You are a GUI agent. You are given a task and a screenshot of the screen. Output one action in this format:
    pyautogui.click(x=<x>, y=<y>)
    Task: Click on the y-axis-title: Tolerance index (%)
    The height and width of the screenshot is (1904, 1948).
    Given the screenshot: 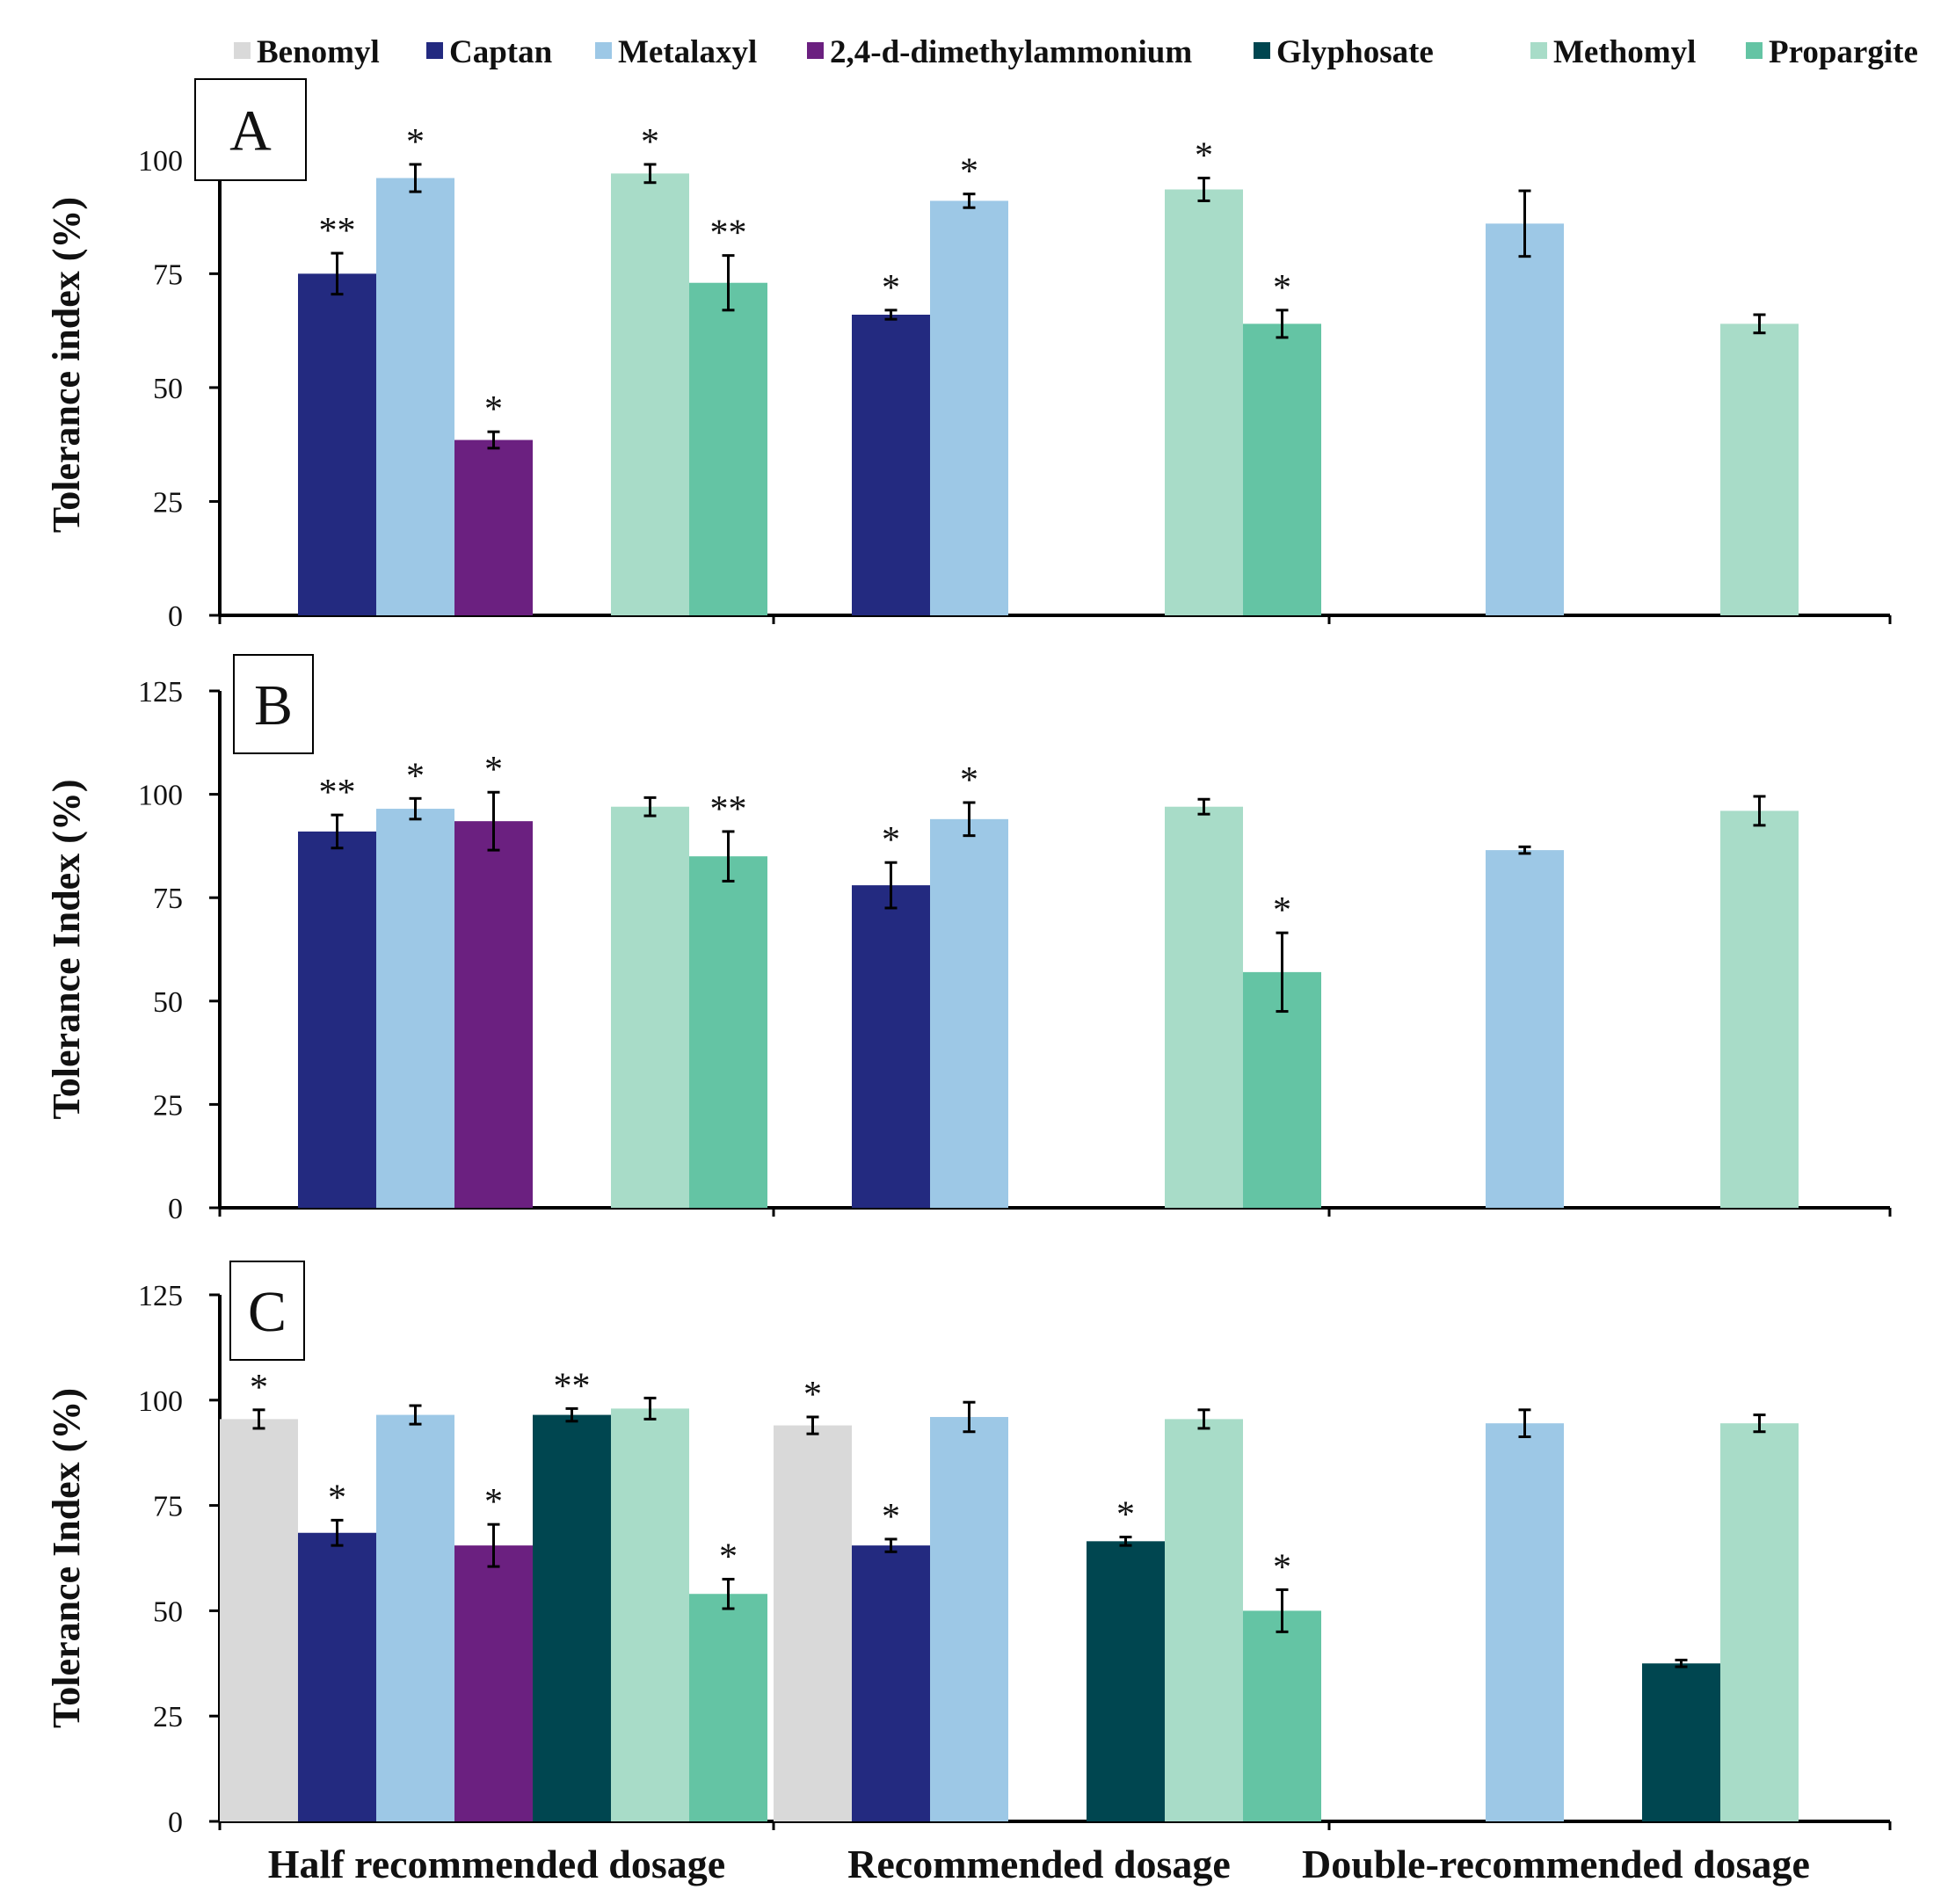 What is the action you would take?
    pyautogui.click(x=66, y=365)
    